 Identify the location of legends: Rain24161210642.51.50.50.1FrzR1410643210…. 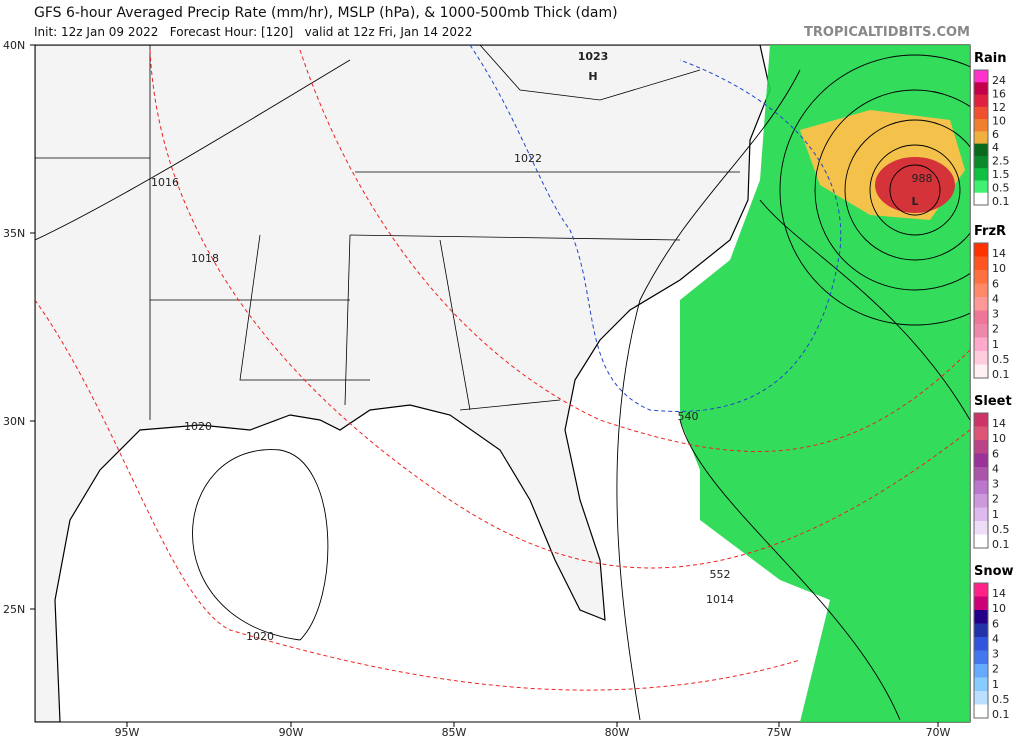
(993, 386).